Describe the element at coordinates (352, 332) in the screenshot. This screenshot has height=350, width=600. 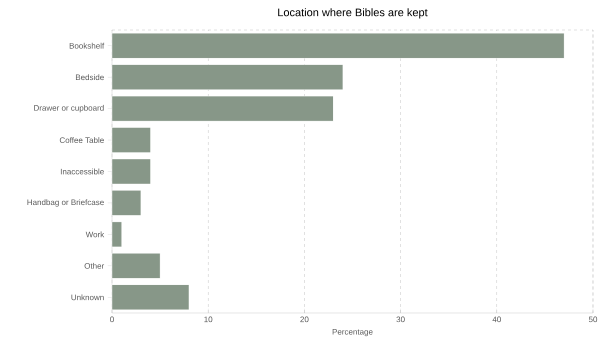
I see `x-axis-title: Percentage` at that location.